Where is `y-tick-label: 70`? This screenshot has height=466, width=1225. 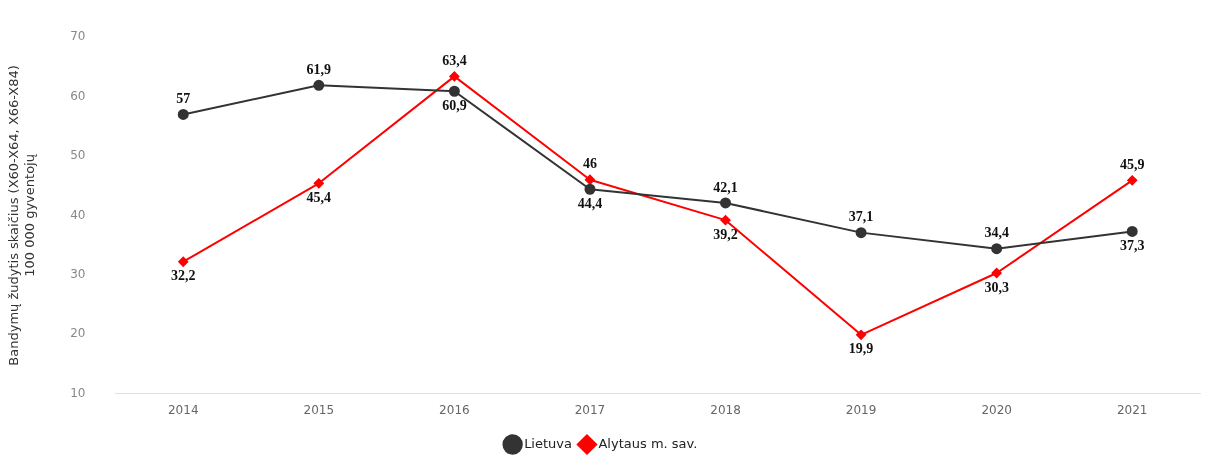
y-tick-label: 70 is located at coordinates (78, 36).